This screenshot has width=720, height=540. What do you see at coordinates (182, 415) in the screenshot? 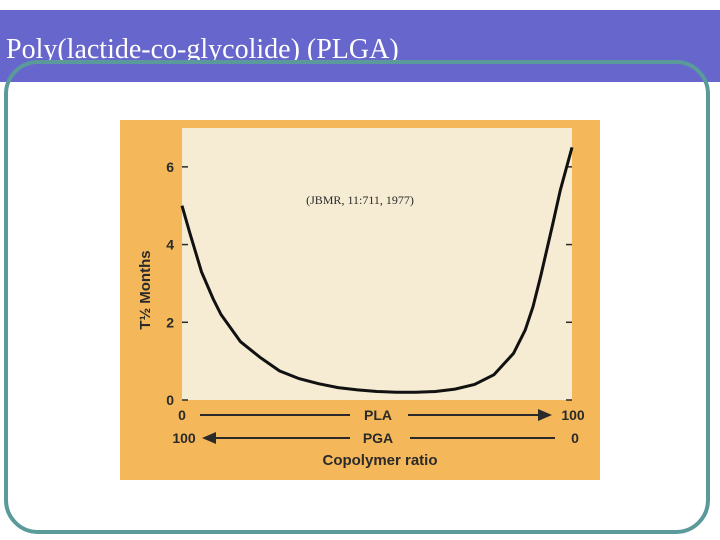
I see `pla-start-label: 0` at bounding box center [182, 415].